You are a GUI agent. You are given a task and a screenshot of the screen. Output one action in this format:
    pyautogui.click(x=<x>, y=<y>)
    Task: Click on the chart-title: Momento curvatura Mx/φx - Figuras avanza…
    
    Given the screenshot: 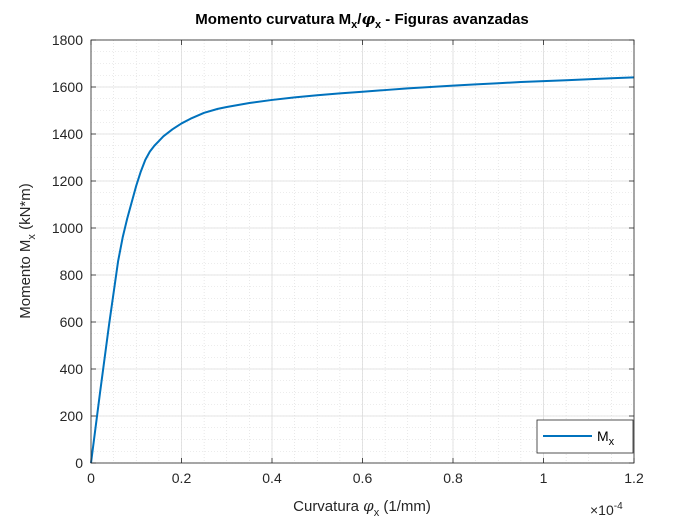 What is the action you would take?
    pyautogui.click(x=361, y=20)
    